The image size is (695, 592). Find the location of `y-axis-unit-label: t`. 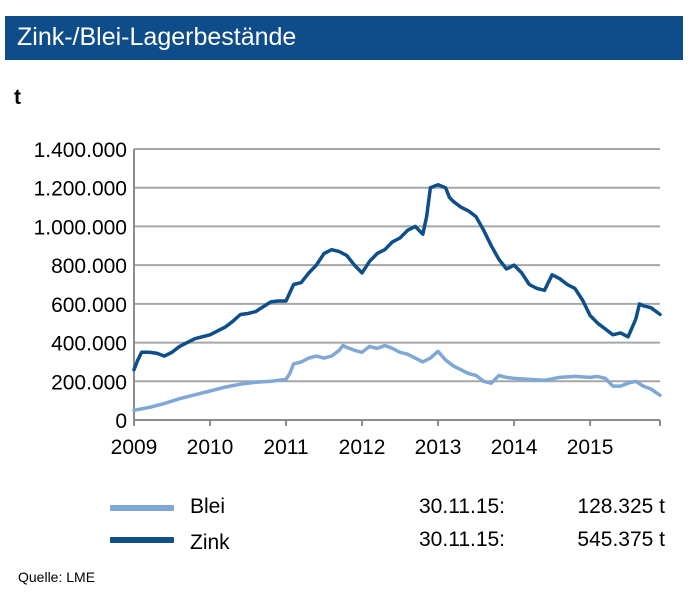

y-axis-unit-label: t is located at coordinates (17, 97).